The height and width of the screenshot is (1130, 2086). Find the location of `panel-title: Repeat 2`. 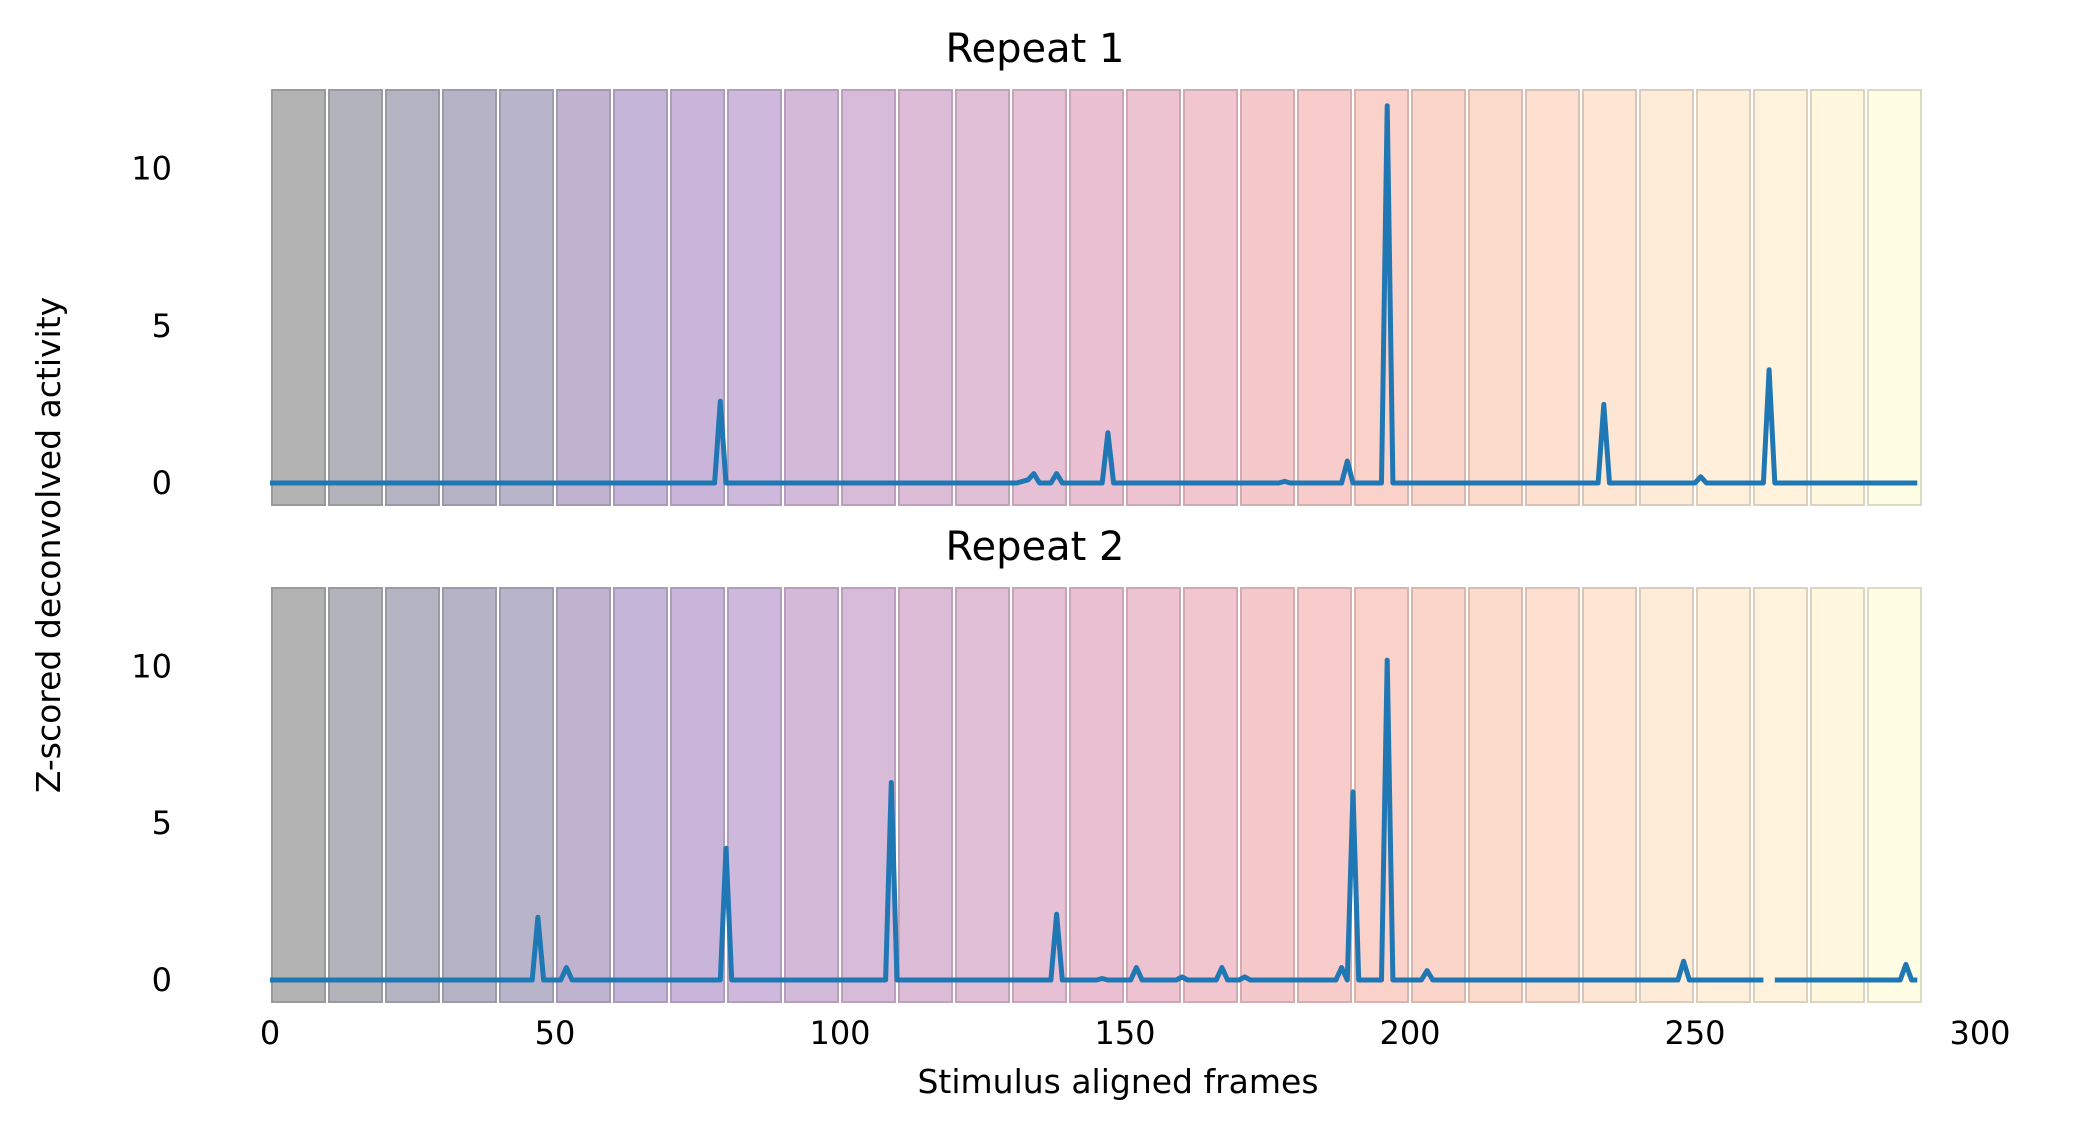

panel-title: Repeat 2 is located at coordinates (1035, 547).